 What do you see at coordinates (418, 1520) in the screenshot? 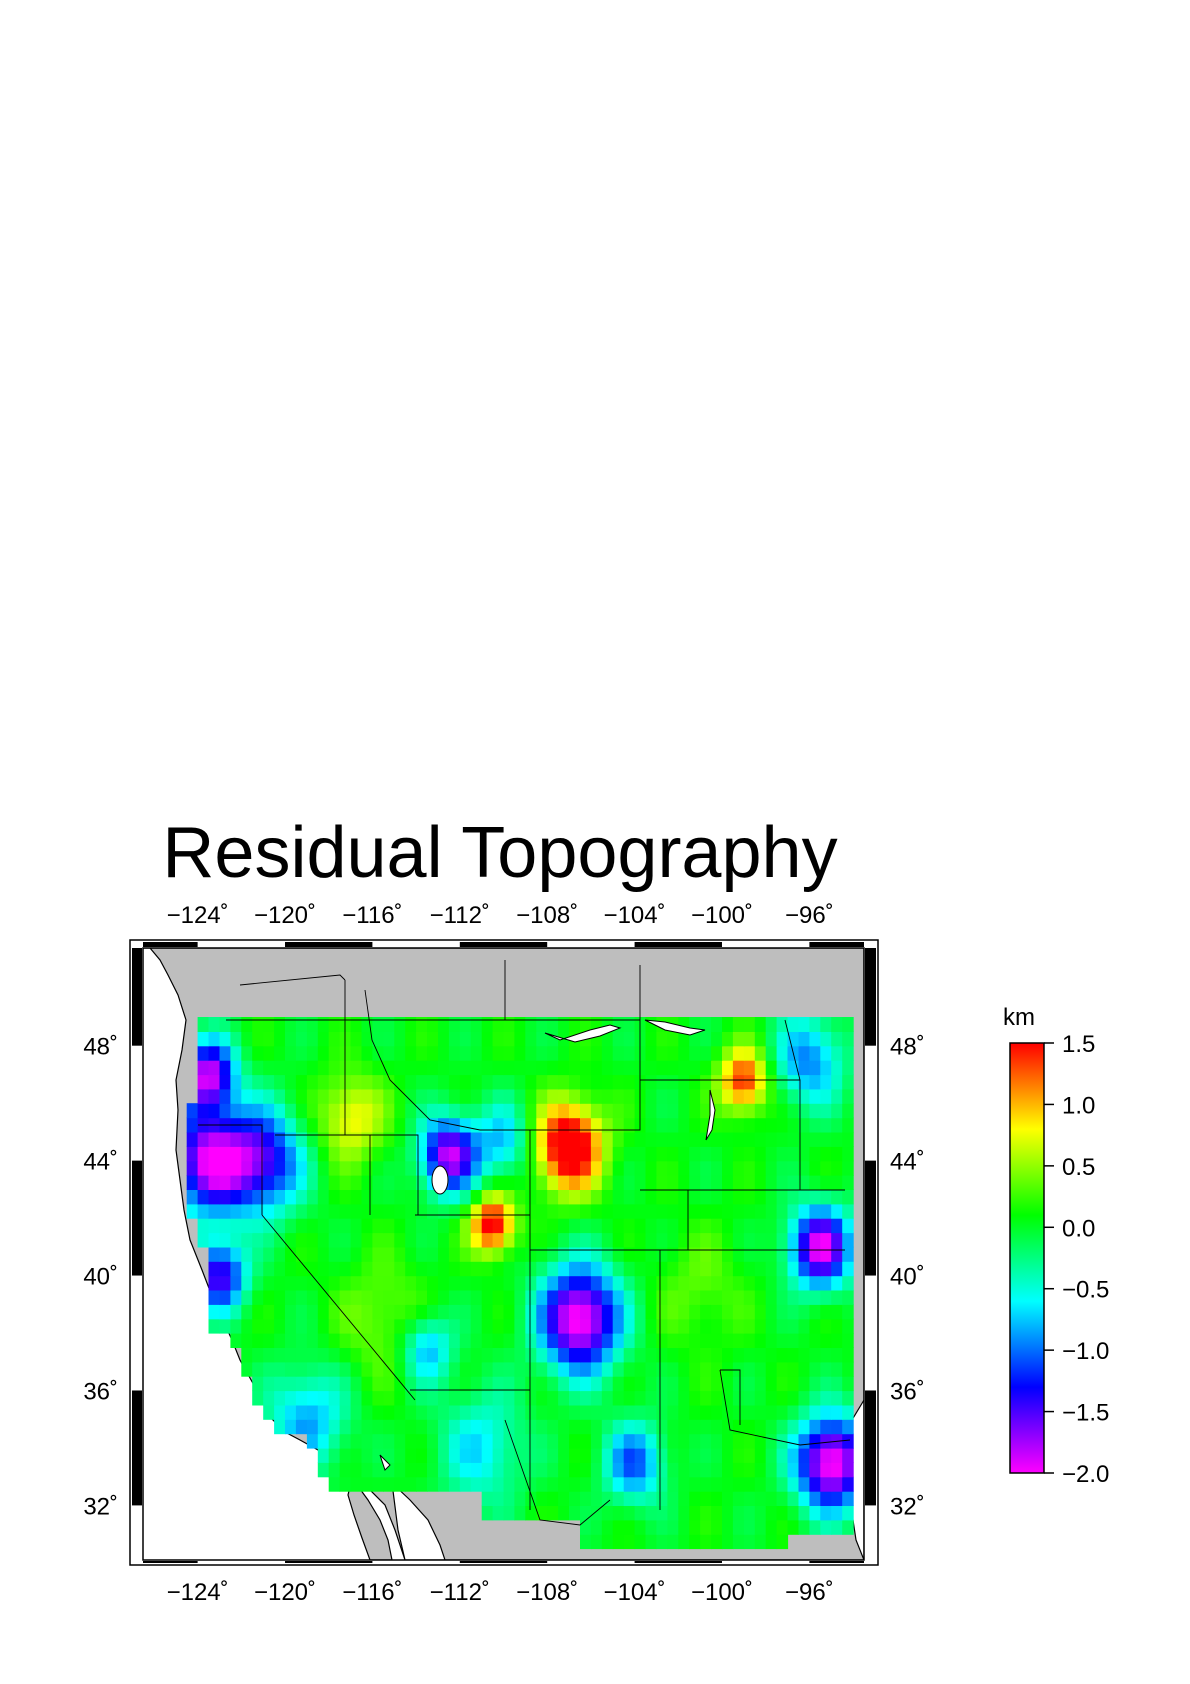
I see `gulf-of-california` at bounding box center [418, 1520].